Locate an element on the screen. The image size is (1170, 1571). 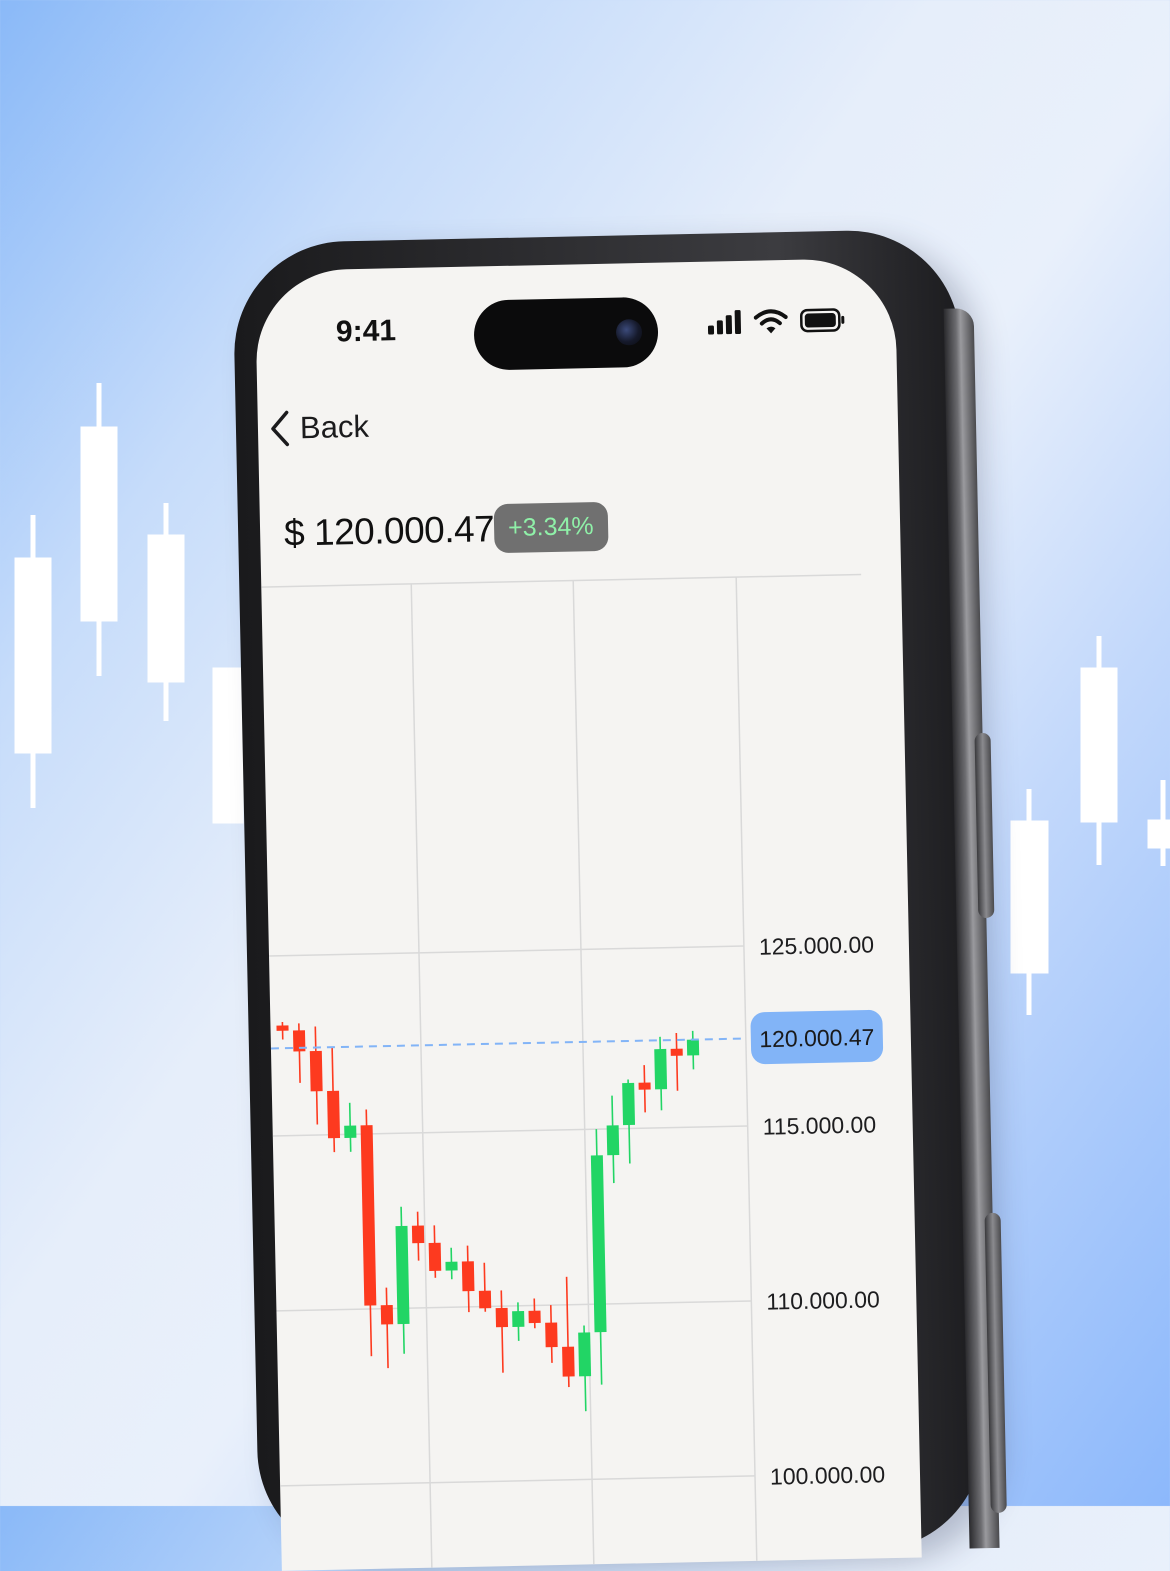
current-price-line is located at coordinates (508, 1044).